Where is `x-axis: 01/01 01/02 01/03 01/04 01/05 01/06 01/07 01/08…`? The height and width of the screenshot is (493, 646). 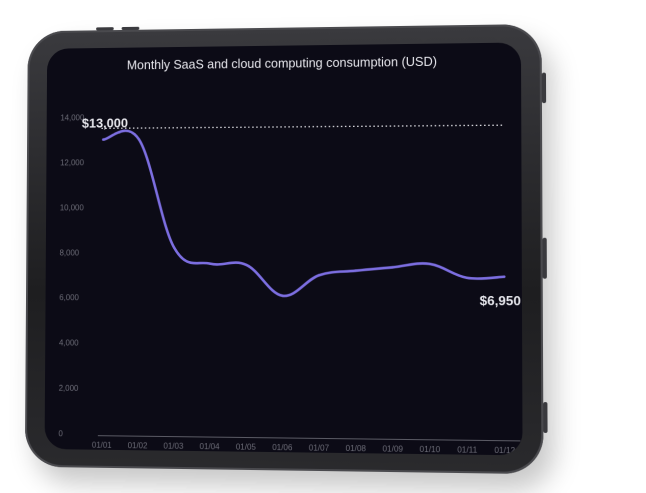 x-axis: 01/01 01/02 01/03 01/04 01/05 01/06 01/07 01/08… is located at coordinates (303, 448).